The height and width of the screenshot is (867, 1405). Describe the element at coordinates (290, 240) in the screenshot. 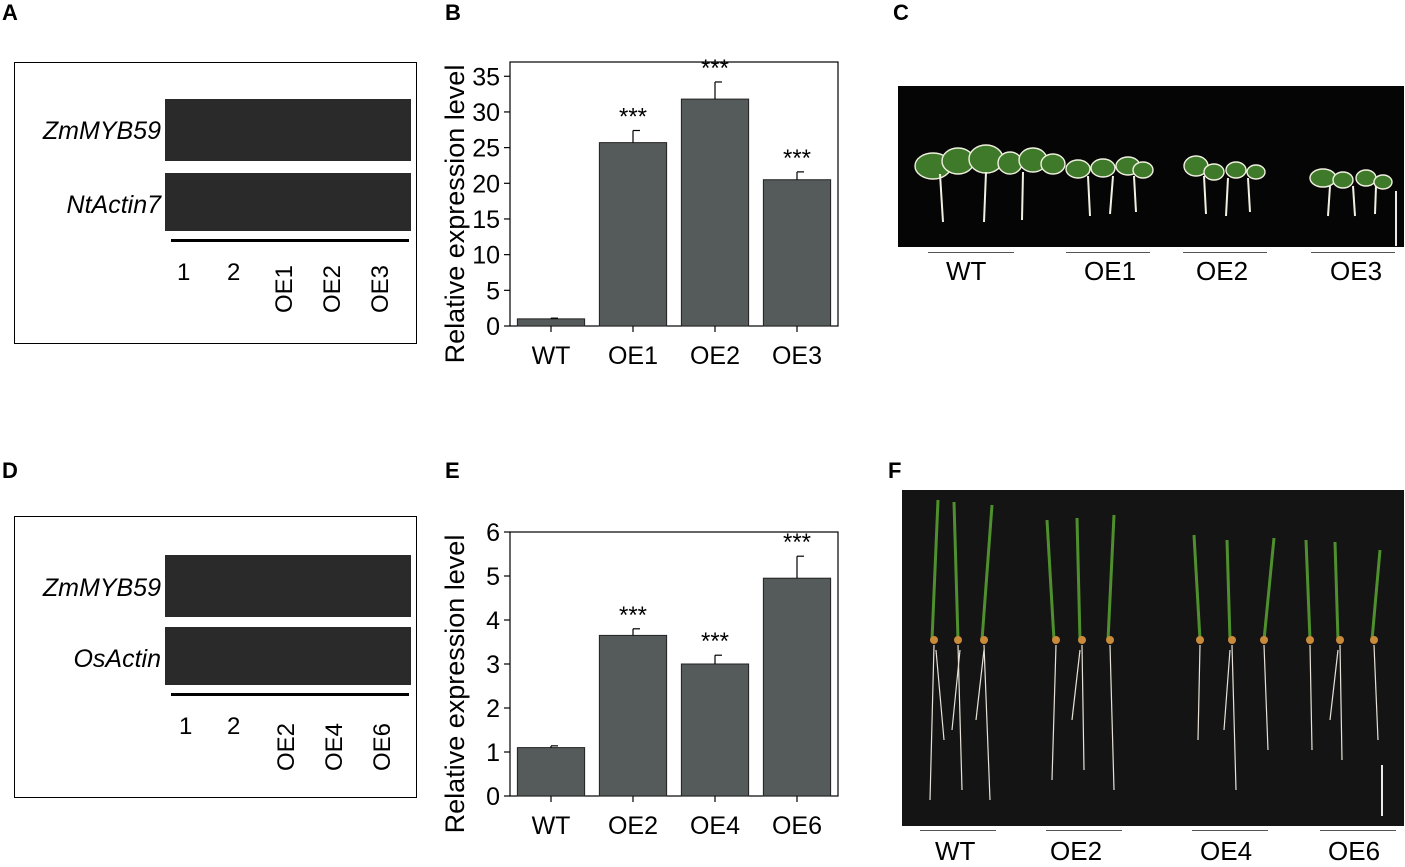

I see `gel-separator-a` at that location.